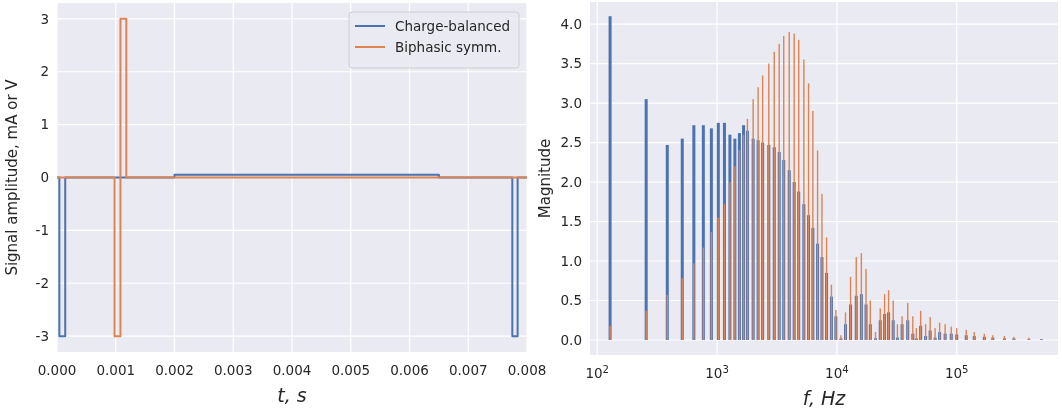 This screenshot has height=410, width=1062. I want to click on x-axis-title: f, Hz, so click(824, 398).